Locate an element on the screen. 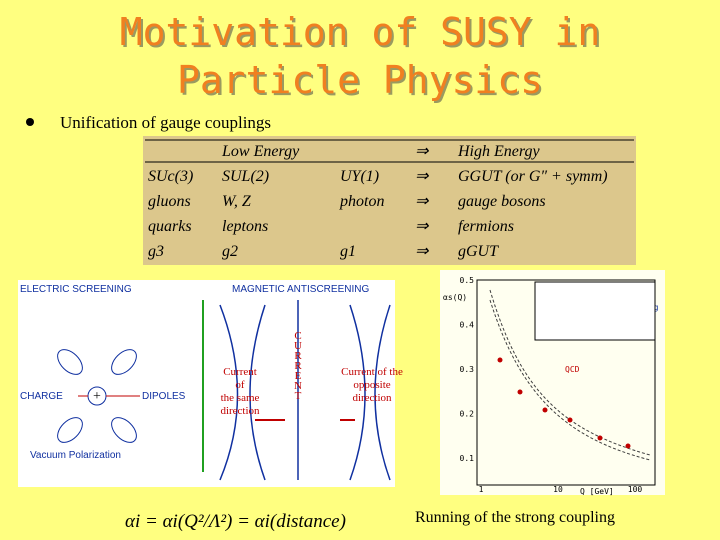 This screenshot has height=540, width=720. label-line: opposite is located at coordinates (371, 385).